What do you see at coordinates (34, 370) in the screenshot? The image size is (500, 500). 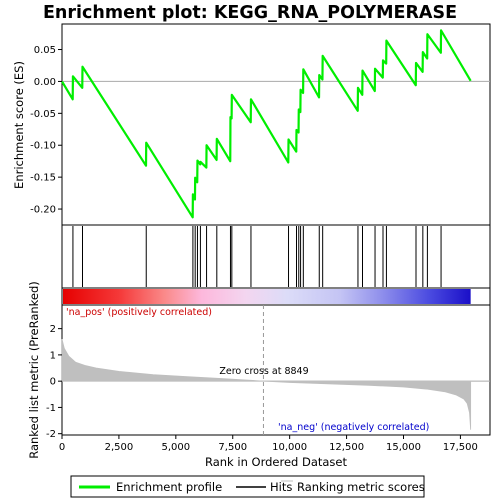 I see `y-axis-label-bottom: Ranked list metric (PreRanked)` at bounding box center [34, 370].